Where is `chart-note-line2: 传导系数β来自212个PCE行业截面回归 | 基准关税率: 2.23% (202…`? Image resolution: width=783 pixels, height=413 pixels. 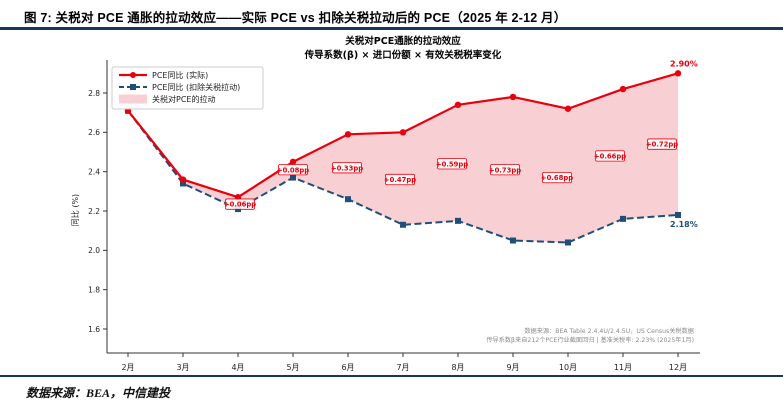 chart-note-line2: 传导系数β来自212个PCE行业截面回归 | 基准关税率: 2.23% (202… is located at coordinates (590, 340).